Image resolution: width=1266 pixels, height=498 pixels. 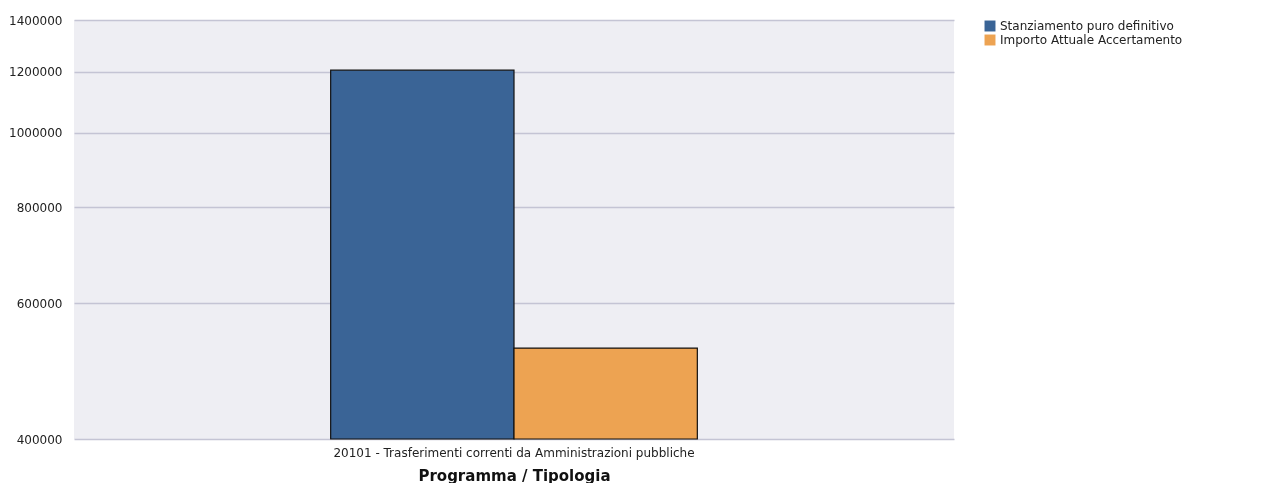 I want to click on legend-label: Stanziamento puro definitivo, so click(x=1087, y=26).